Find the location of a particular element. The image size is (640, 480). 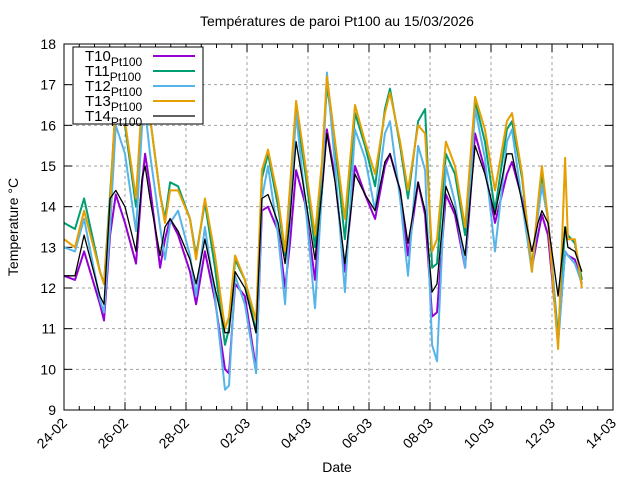

x-tick-label: 14-03 is located at coordinates (600, 433).